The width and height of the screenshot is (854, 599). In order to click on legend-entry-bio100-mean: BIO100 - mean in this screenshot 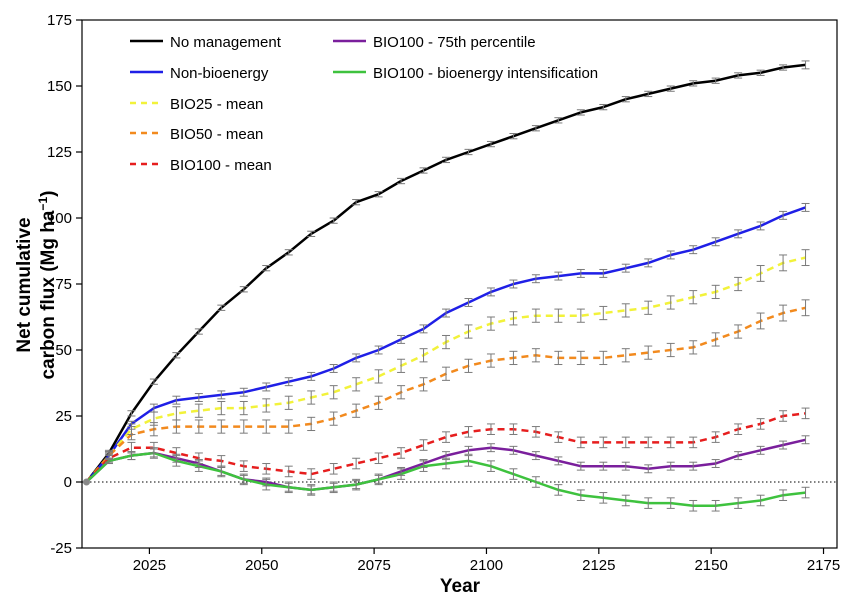, I will do `click(201, 165)`.